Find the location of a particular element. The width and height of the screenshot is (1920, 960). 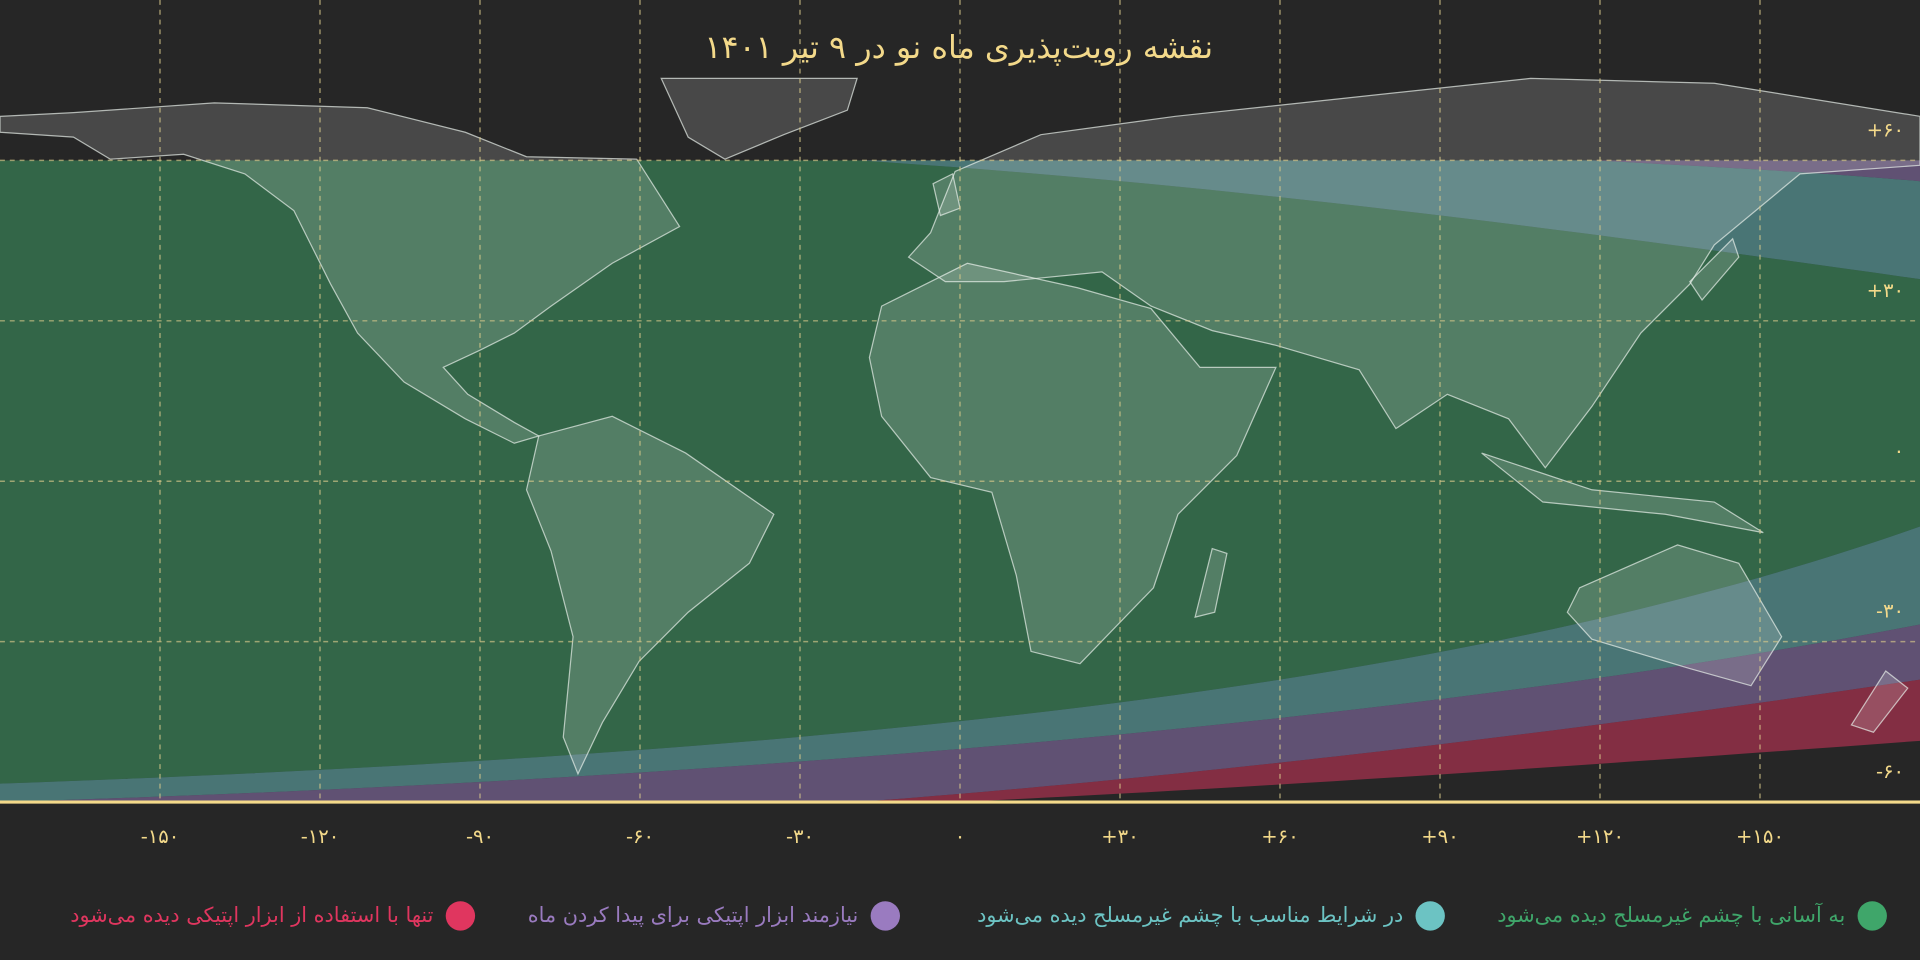

x-tick-label: +۹۰ is located at coordinates (1439, 836).